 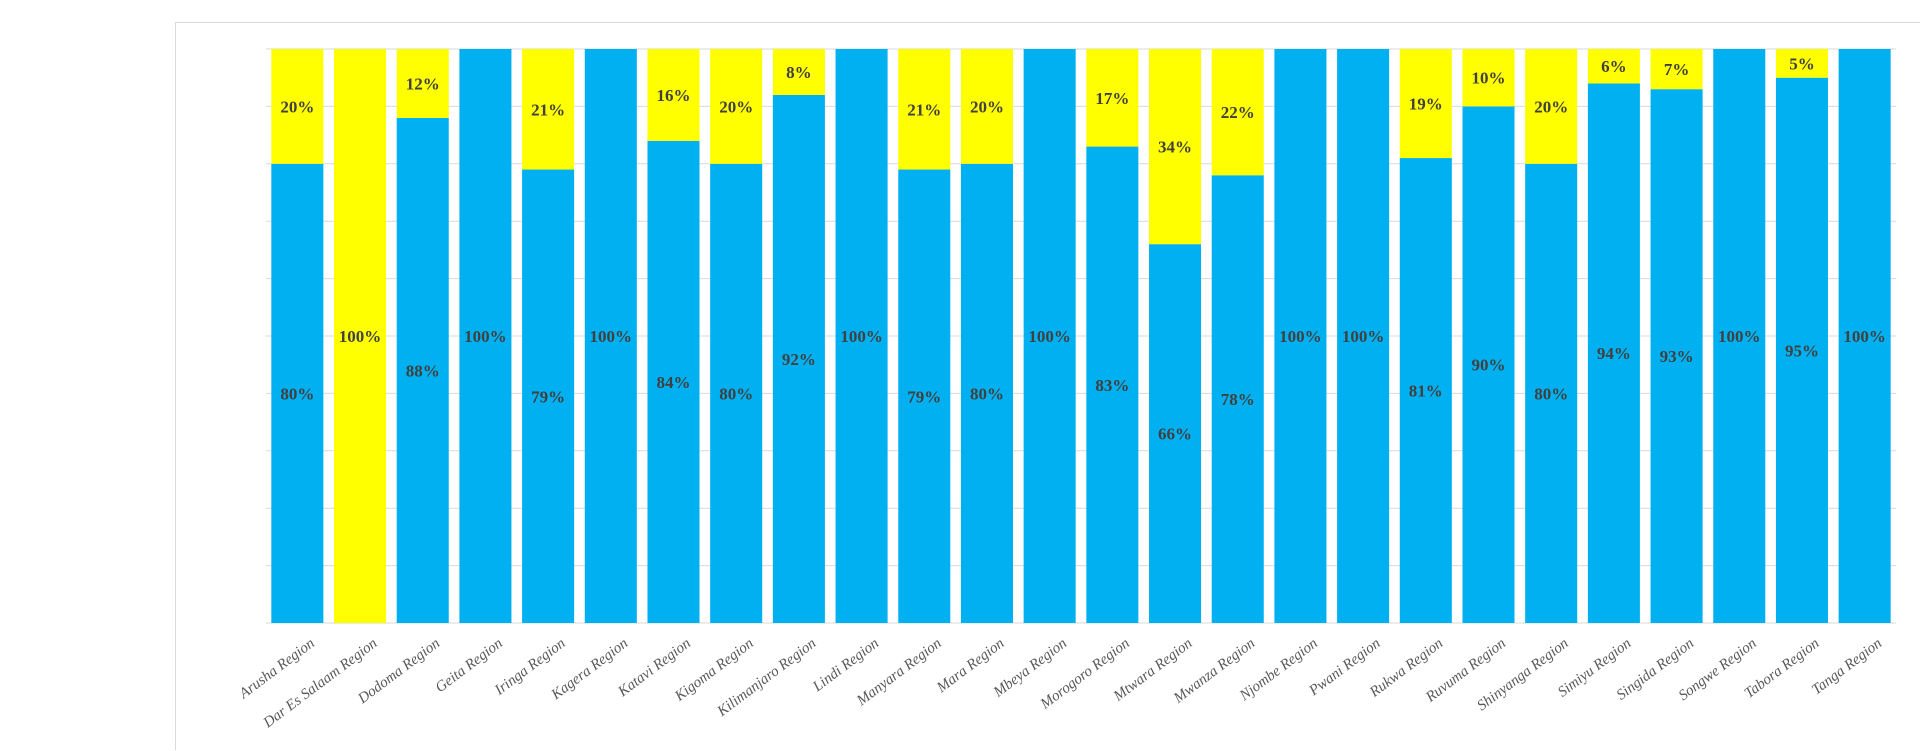 I want to click on data-label-lower: 93%, so click(x=1677, y=356).